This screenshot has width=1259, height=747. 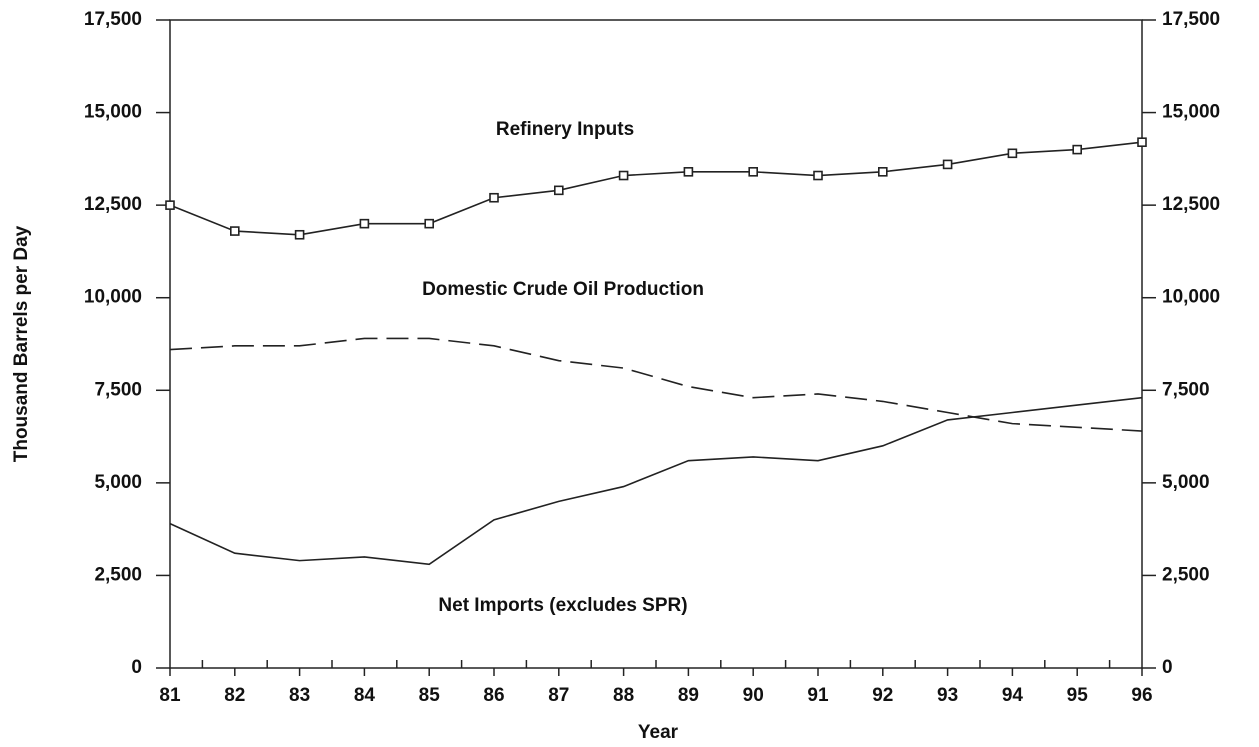 What do you see at coordinates (688, 695) in the screenshot?
I see `x-tick-label: 89` at bounding box center [688, 695].